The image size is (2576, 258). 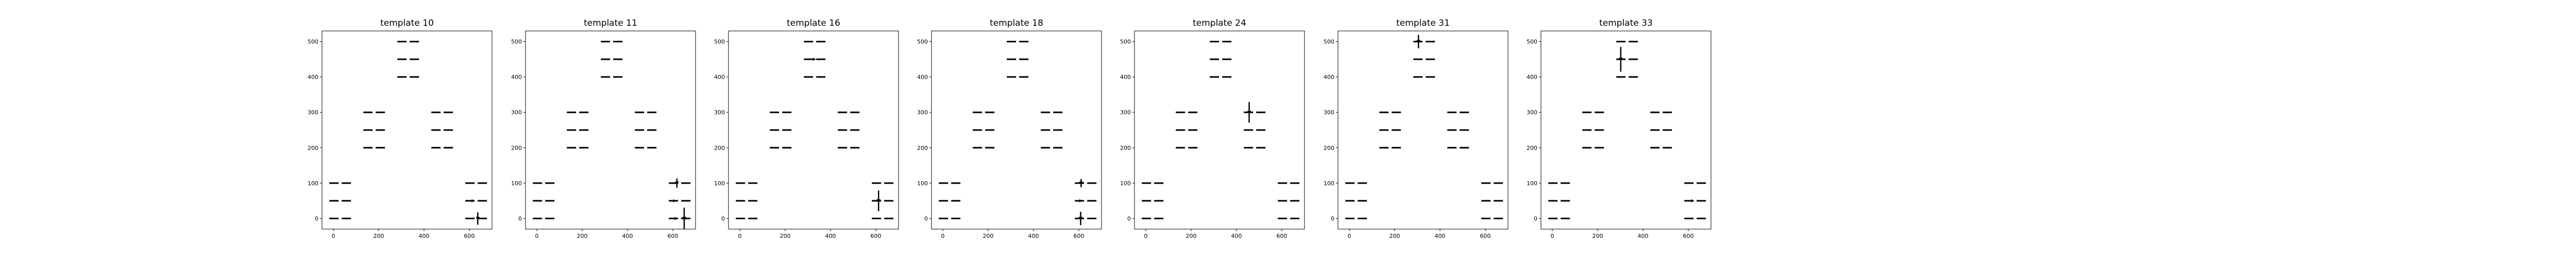 I want to click on chart-title: template 11, so click(x=610, y=23).